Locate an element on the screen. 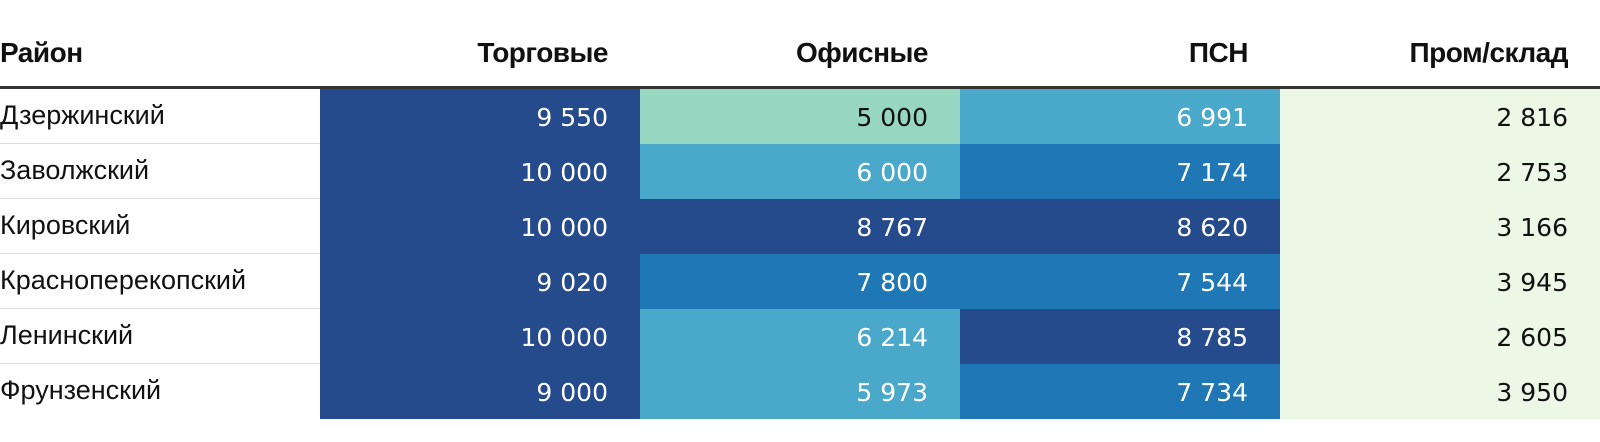  value-cell: 8 785 is located at coordinates (1120, 336).